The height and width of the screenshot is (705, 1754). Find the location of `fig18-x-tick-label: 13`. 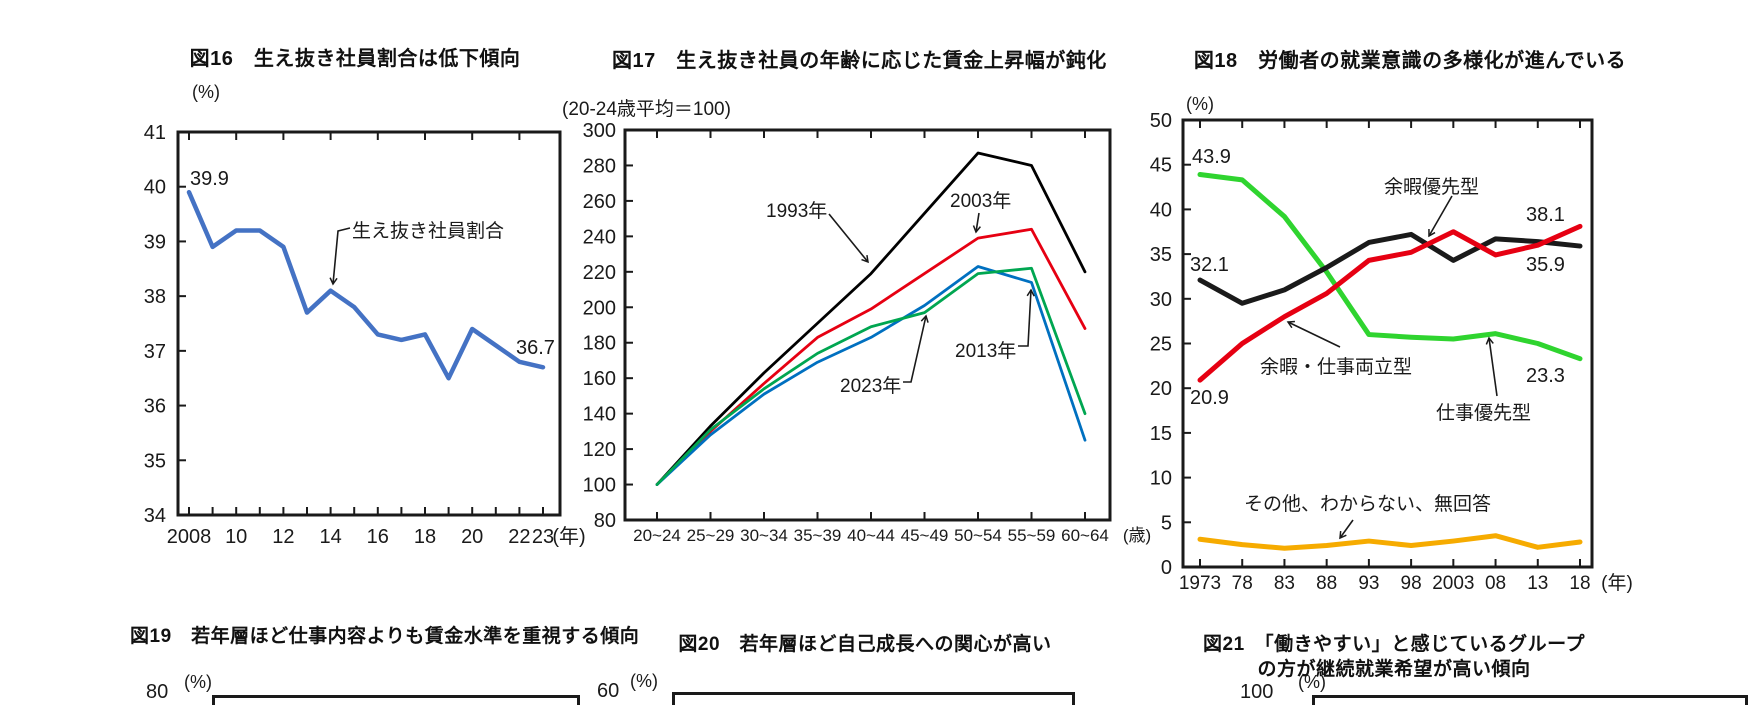

fig18-x-tick-label: 13 is located at coordinates (1537, 583).